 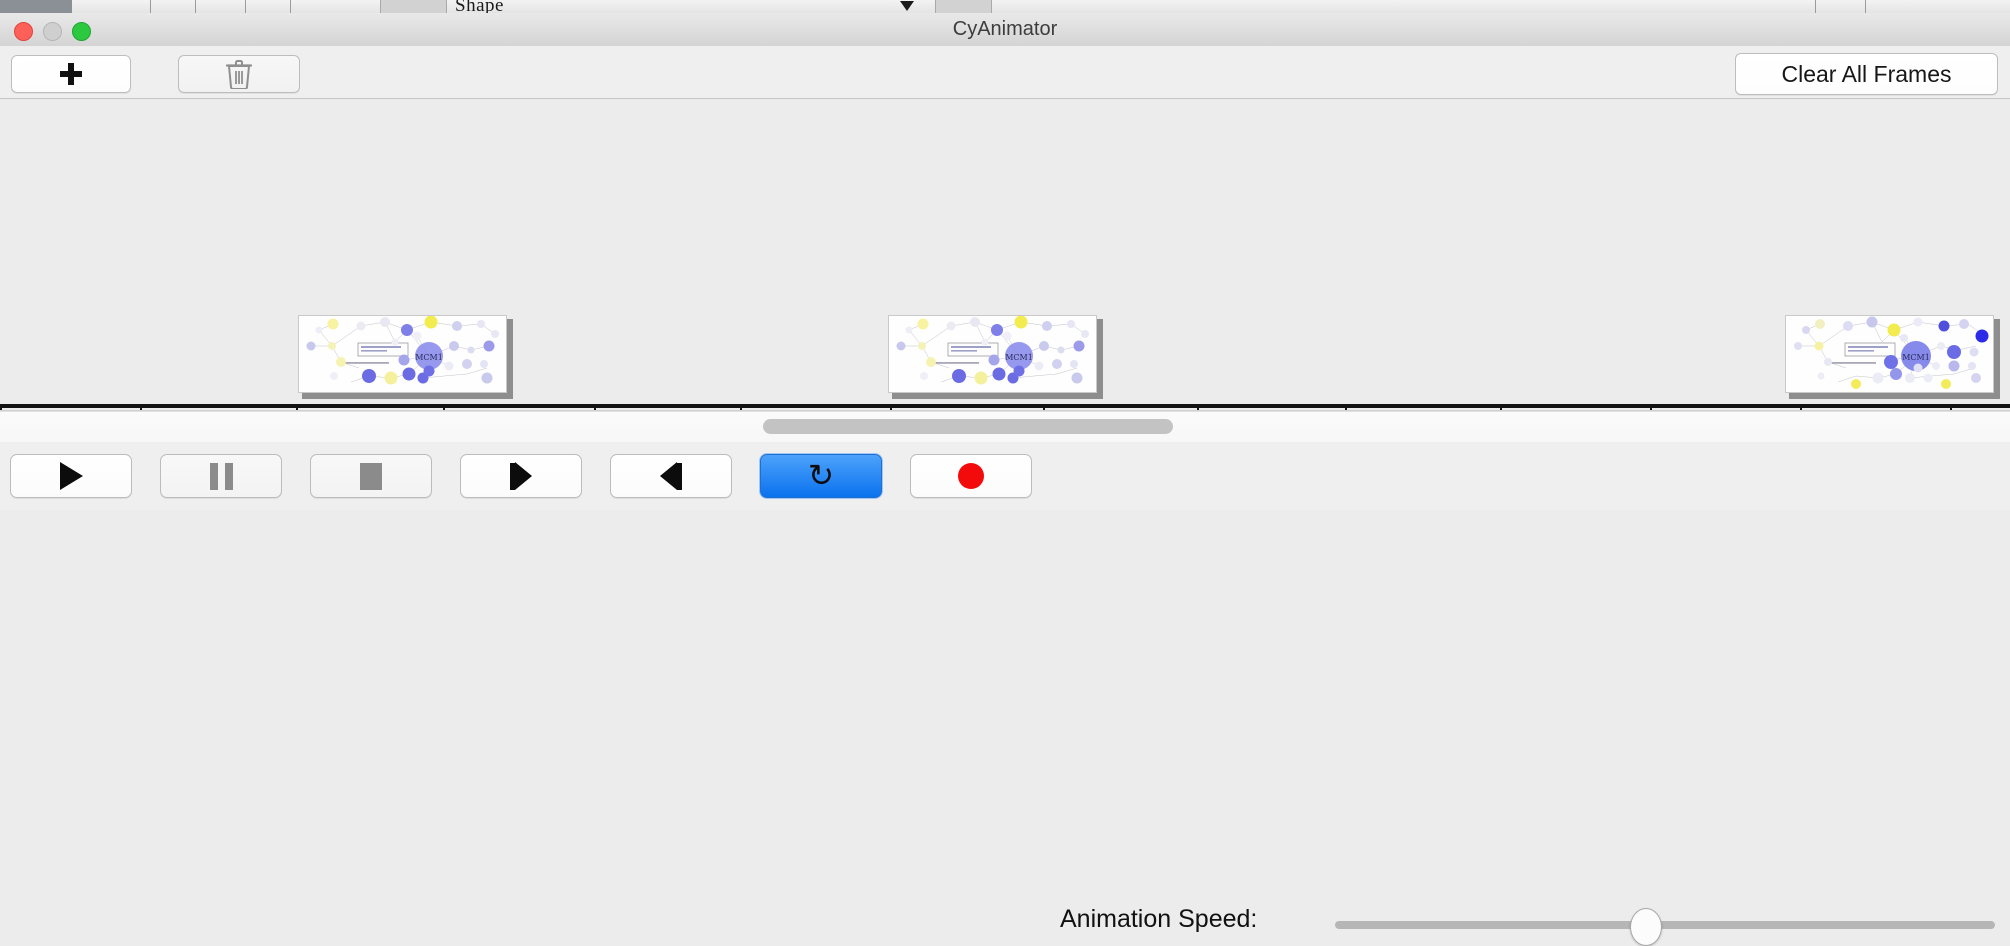 I want to click on play-button, so click(x=71, y=476).